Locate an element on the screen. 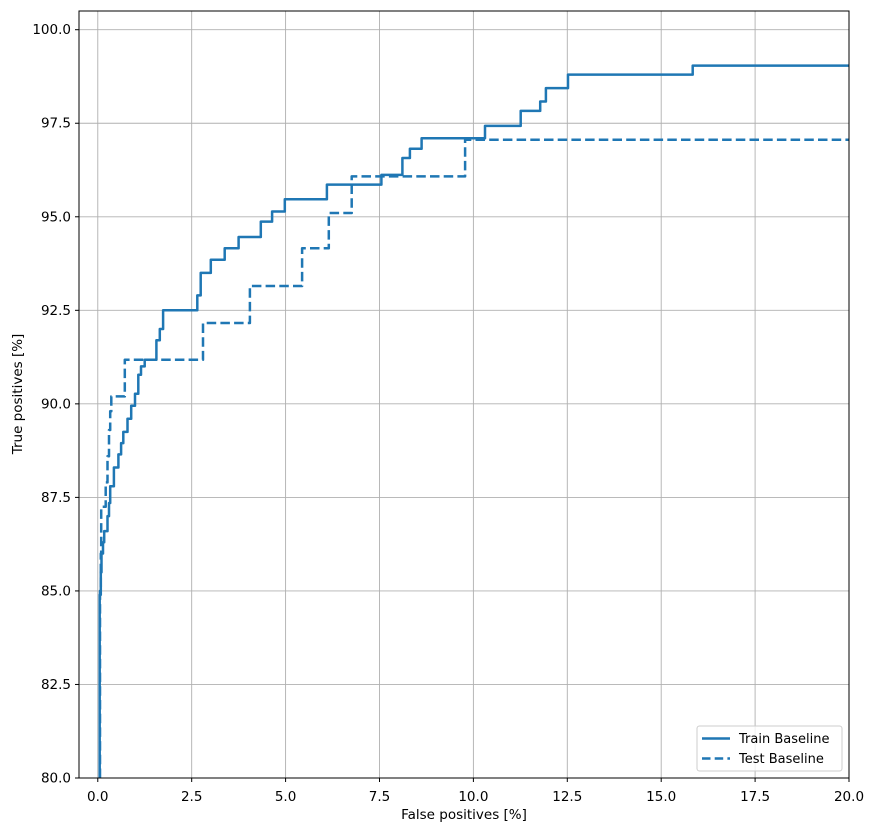  legend-label-test: Test Baseline is located at coordinates (781, 759).